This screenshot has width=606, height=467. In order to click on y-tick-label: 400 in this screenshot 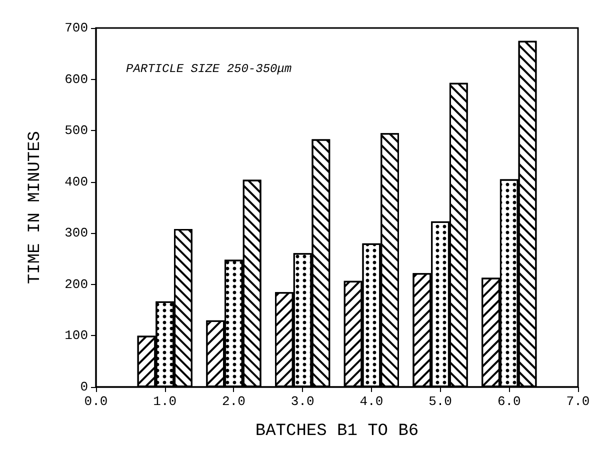, I will do `click(76, 182)`.